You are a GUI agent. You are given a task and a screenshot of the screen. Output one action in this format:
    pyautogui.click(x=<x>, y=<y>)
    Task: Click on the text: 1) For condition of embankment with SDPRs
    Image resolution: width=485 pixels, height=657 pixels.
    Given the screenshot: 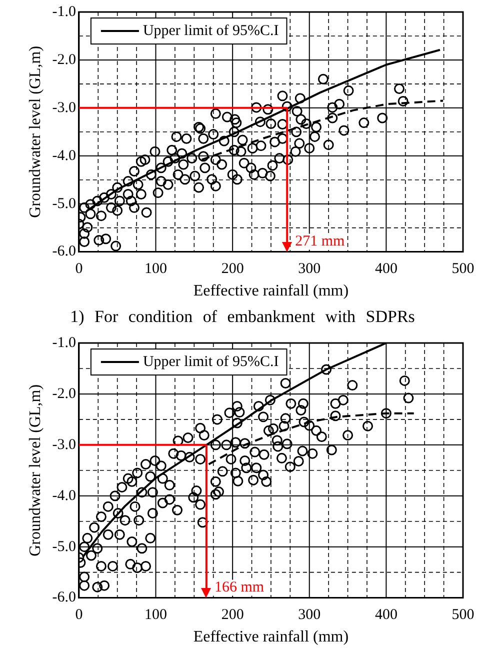 What is the action you would take?
    pyautogui.click(x=242, y=317)
    